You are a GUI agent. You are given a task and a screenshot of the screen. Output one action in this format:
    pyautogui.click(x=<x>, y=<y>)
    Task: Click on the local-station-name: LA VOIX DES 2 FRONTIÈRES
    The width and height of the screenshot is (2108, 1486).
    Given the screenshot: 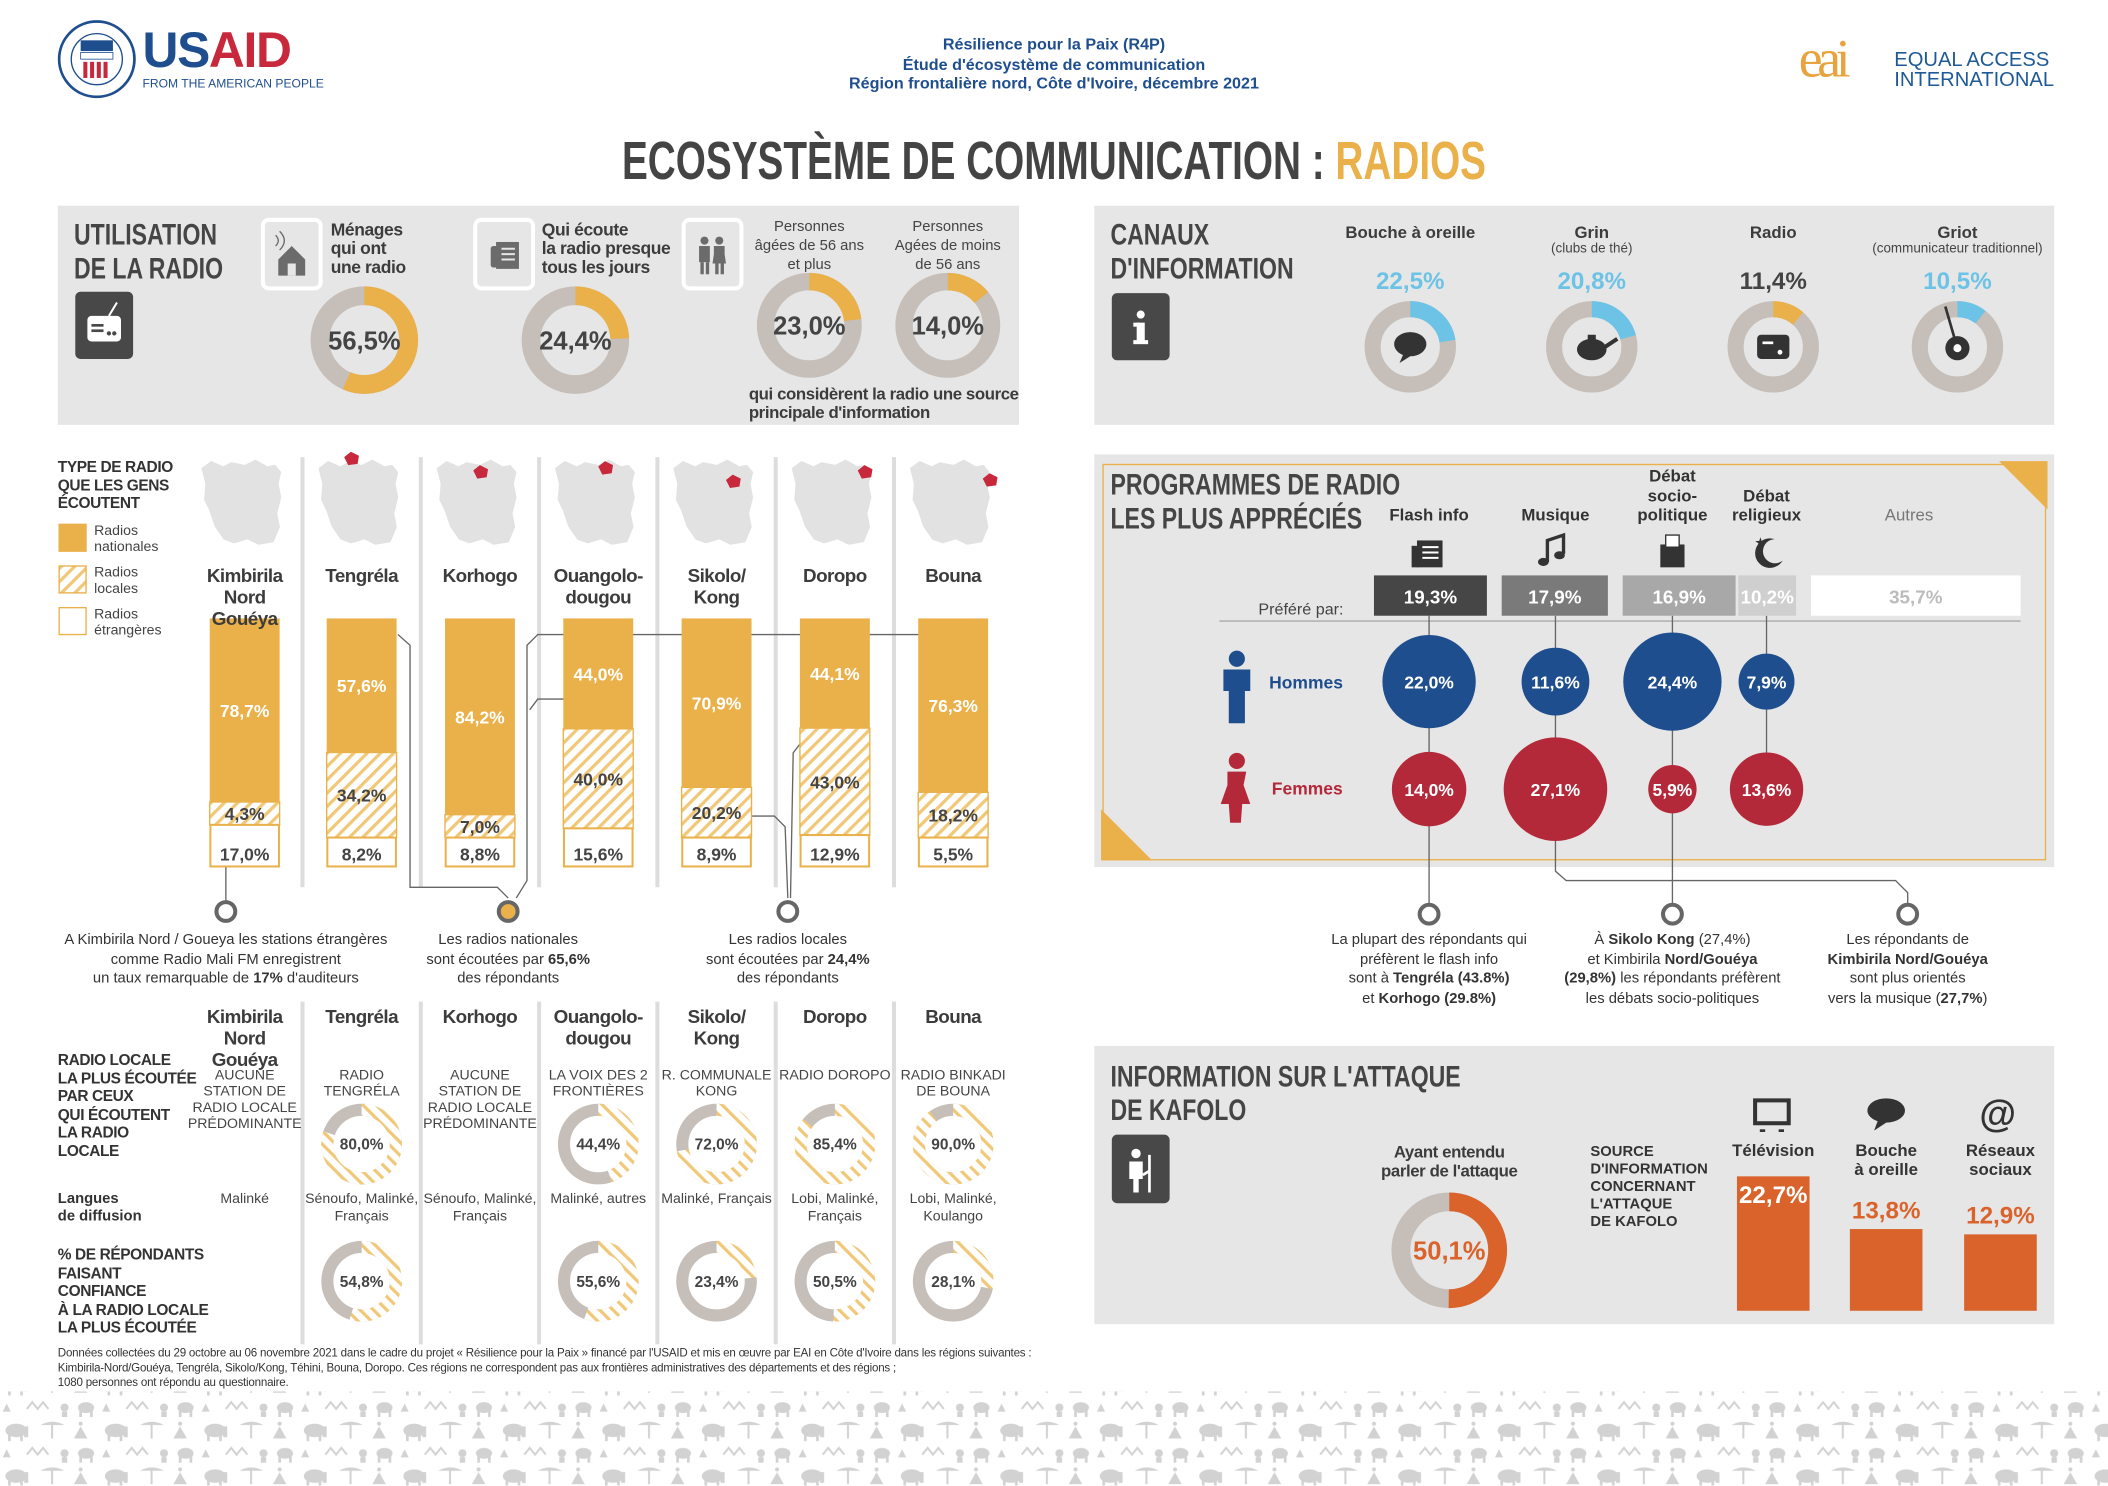 What is the action you would take?
    pyautogui.click(x=598, y=1083)
    